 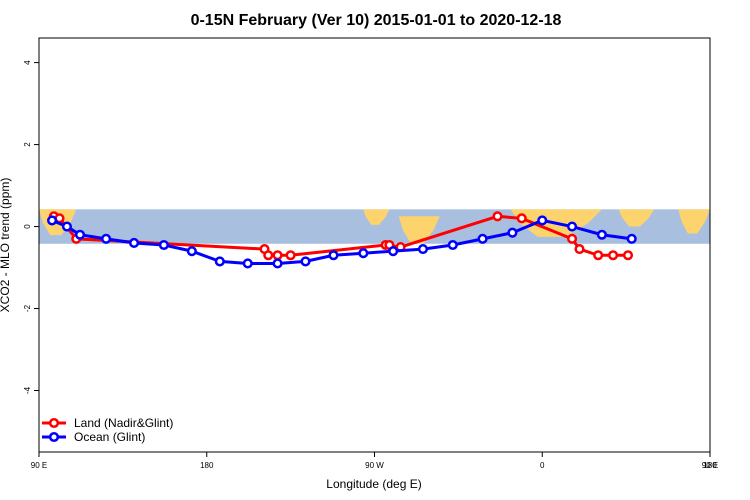 I want to click on plot-area, so click(x=374, y=239).